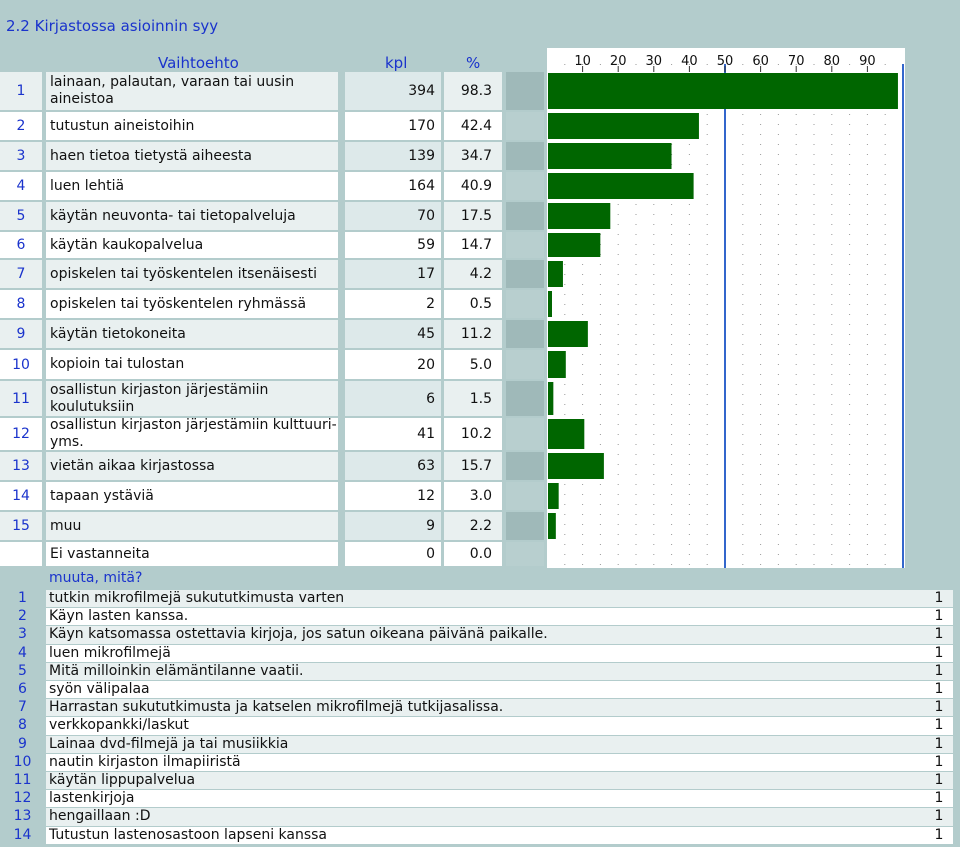  I want to click on row-kpl: 12, so click(393, 496).